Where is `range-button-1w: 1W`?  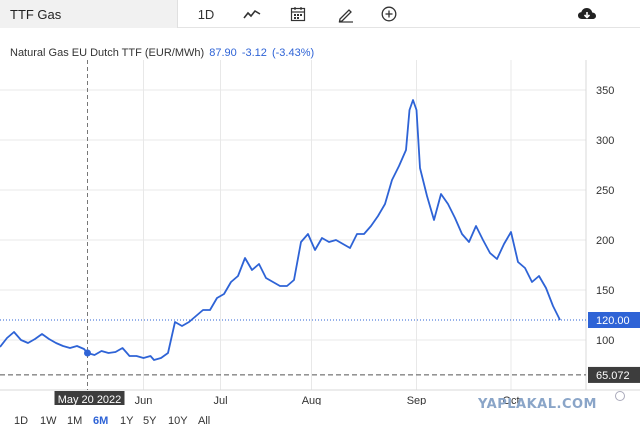 range-button-1w: 1W is located at coordinates (48, 421).